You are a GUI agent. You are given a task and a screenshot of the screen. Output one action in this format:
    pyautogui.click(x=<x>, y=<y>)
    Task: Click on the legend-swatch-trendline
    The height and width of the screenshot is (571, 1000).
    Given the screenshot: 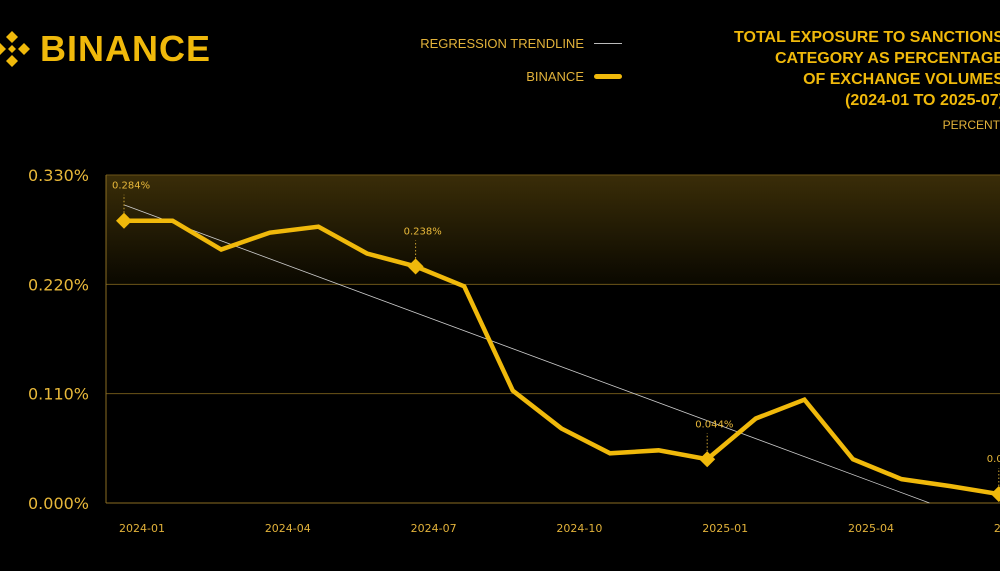 What is the action you would take?
    pyautogui.click(x=608, y=43)
    